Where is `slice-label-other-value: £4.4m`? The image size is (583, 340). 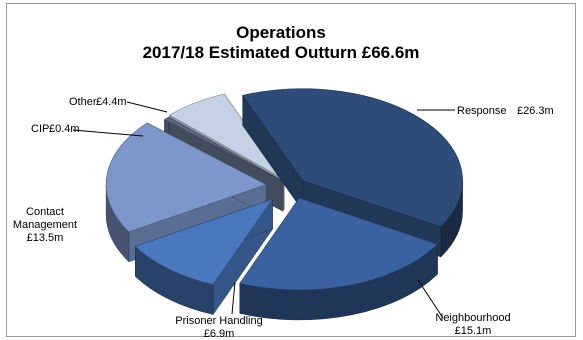
slice-label-other-value: £4.4m is located at coordinates (111, 102).